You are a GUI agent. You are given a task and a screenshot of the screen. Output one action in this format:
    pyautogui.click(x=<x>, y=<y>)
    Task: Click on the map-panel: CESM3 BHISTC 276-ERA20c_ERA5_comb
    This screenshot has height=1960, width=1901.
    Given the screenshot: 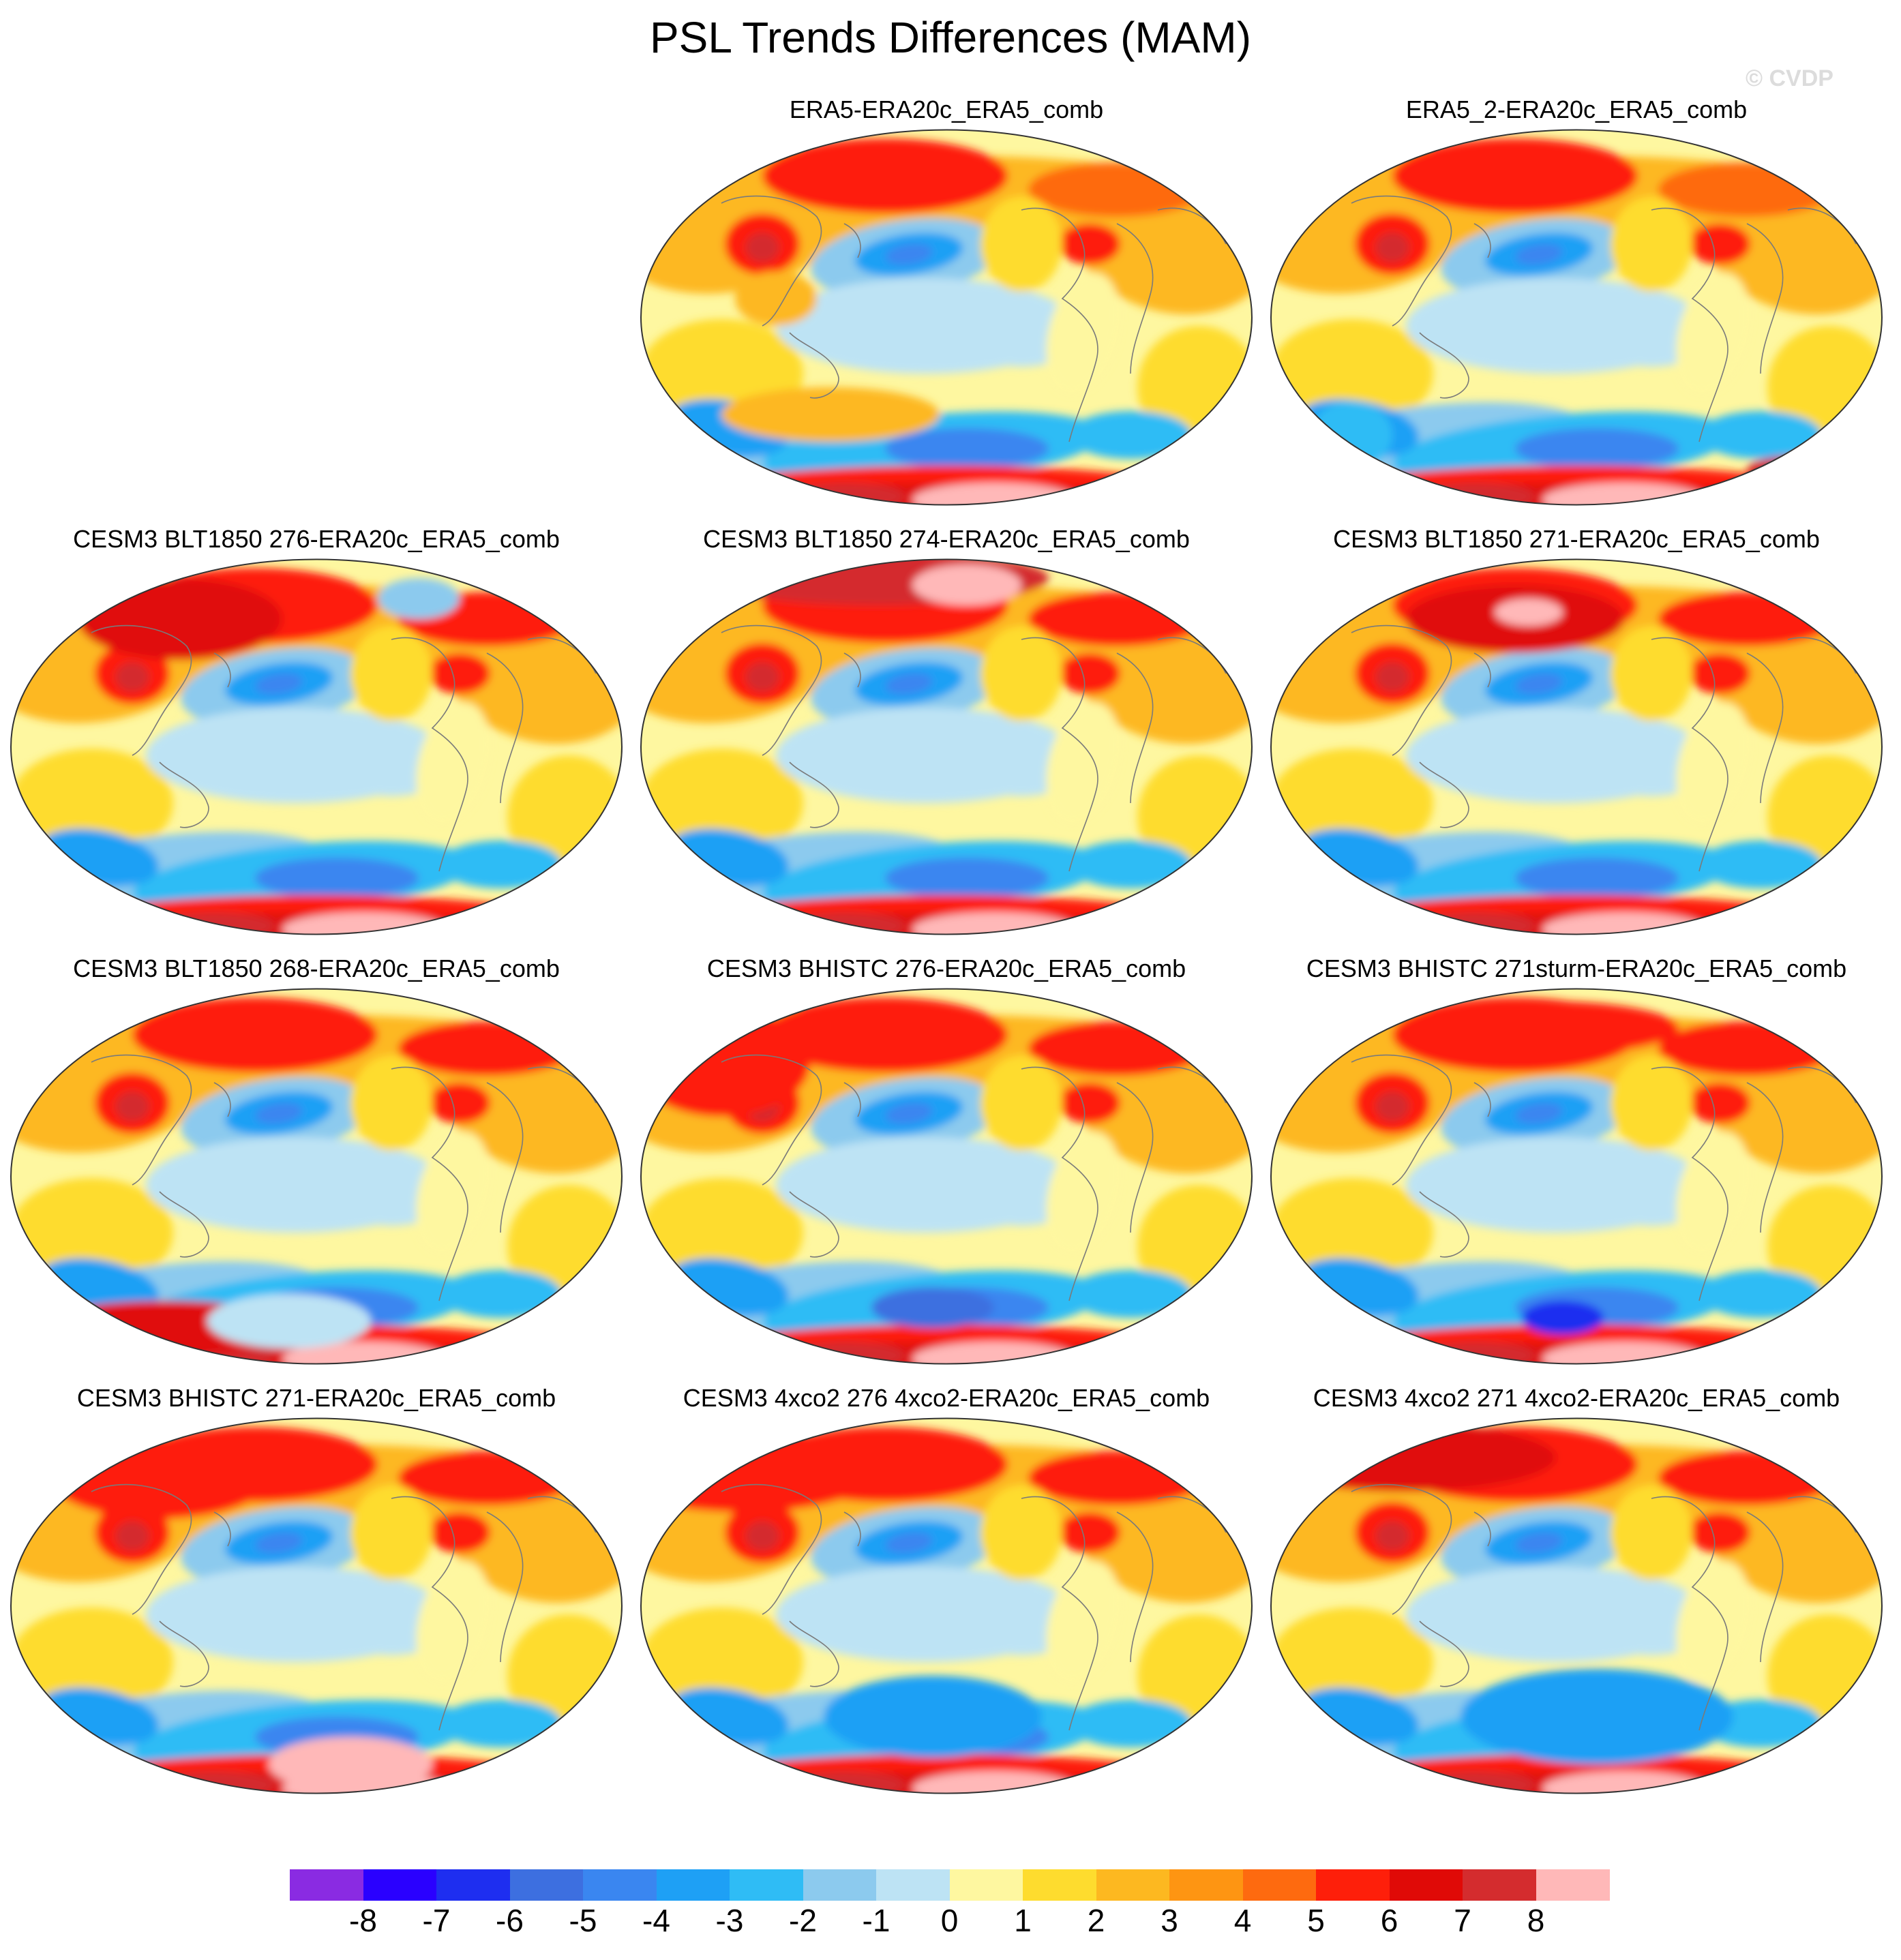 What is the action you would take?
    pyautogui.click(x=946, y=1167)
    